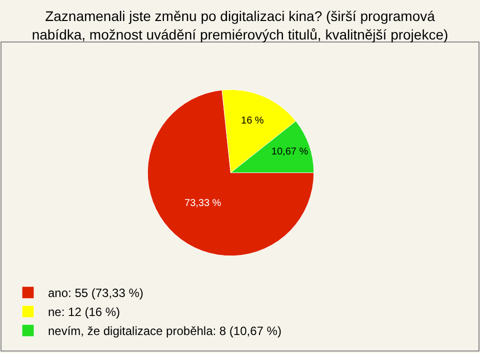  What do you see at coordinates (203, 204) in the screenshot?
I see `data-label: 73,33 %` at bounding box center [203, 204].